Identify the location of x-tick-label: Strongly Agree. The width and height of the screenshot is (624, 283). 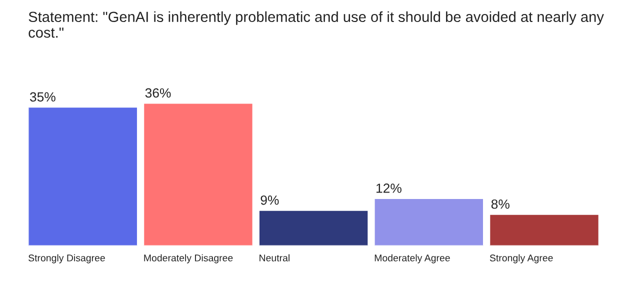
(521, 259).